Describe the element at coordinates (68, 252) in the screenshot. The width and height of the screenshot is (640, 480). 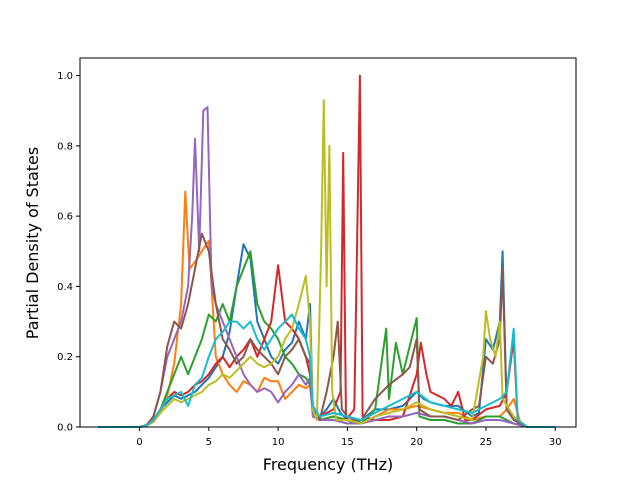
I see `y-axis-ticks: 0.0 0.2 0.4 0.6 0.8 1.0` at that location.